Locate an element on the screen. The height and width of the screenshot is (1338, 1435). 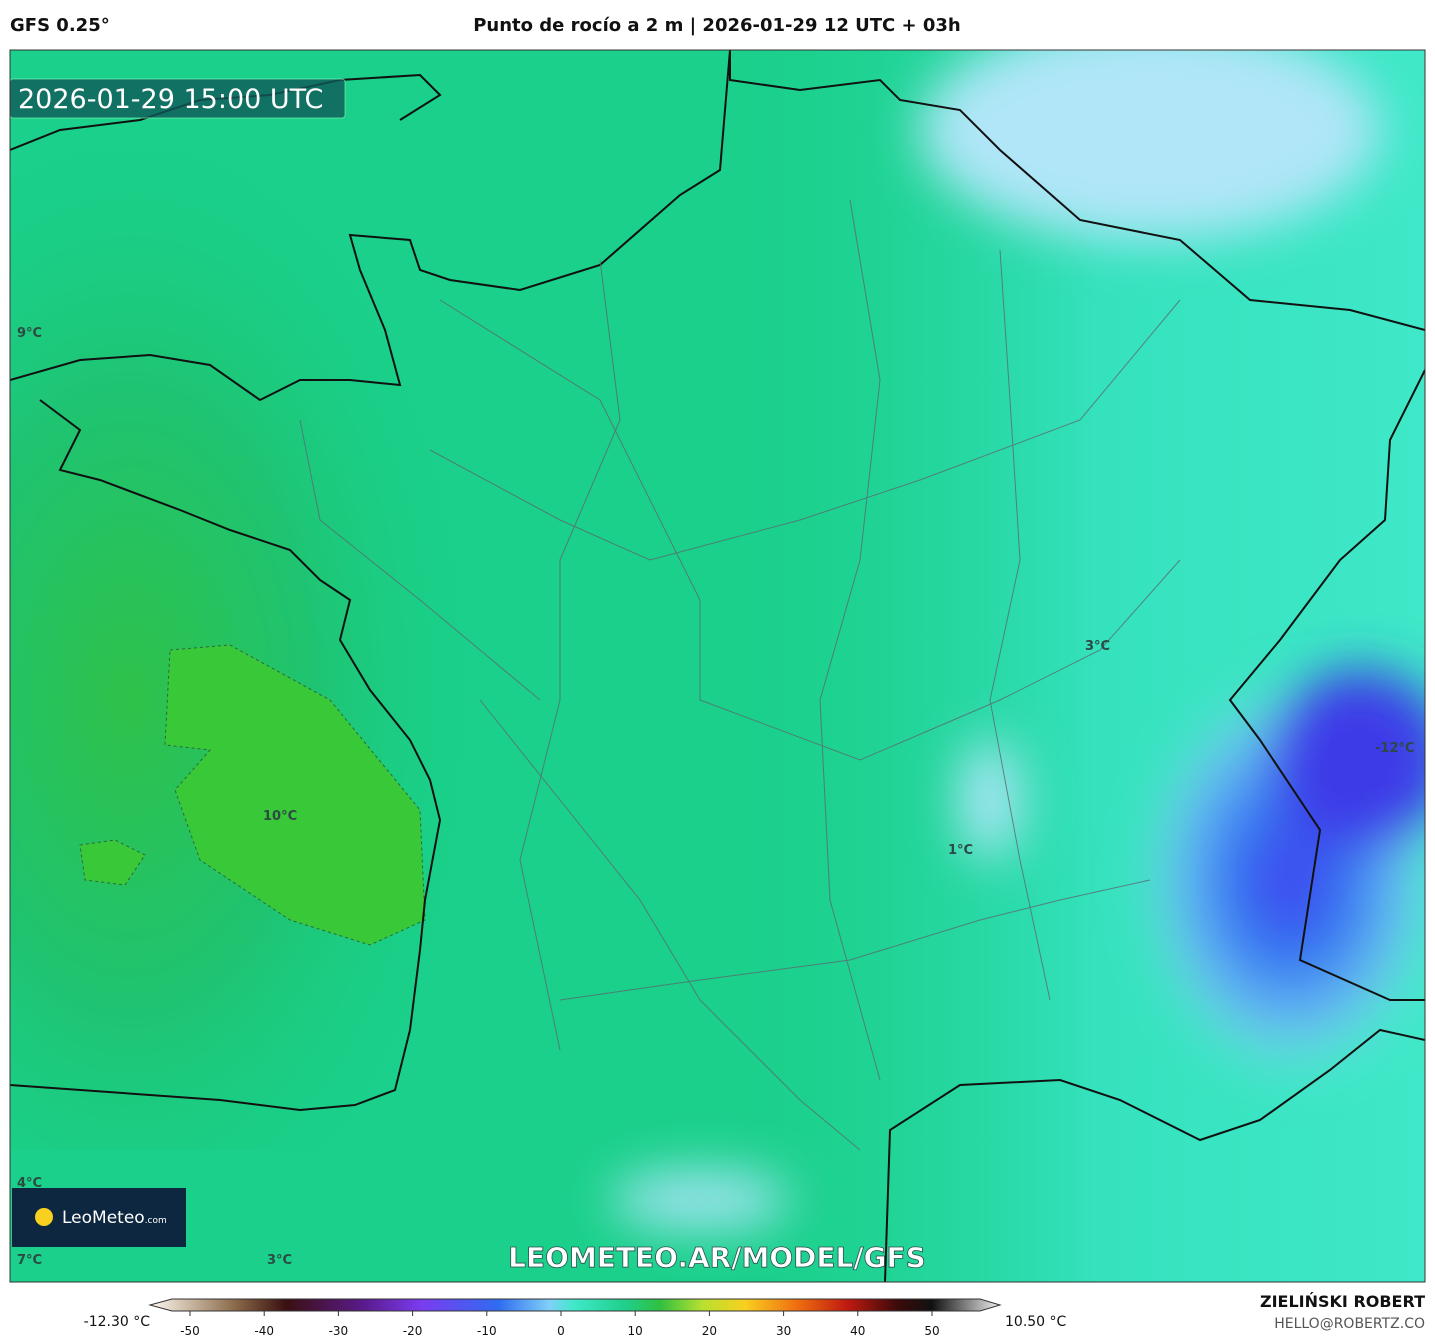
colorbar-tick-label: 0 is located at coordinates (561, 1331).